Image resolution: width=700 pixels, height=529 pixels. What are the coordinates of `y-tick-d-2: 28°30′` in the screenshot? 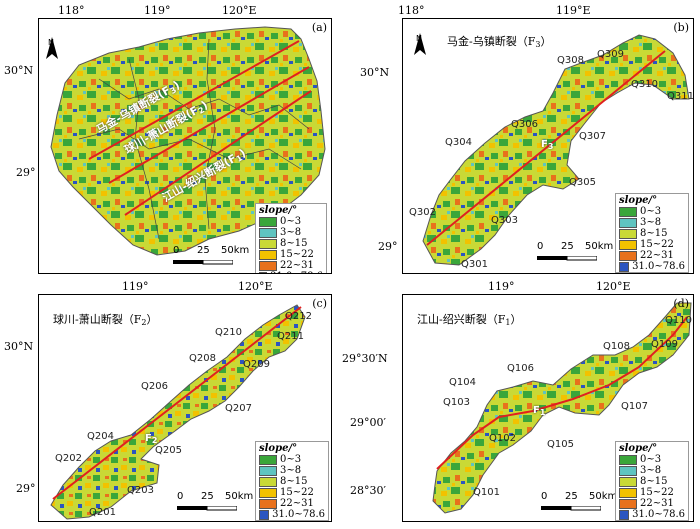 It's located at (368, 490).